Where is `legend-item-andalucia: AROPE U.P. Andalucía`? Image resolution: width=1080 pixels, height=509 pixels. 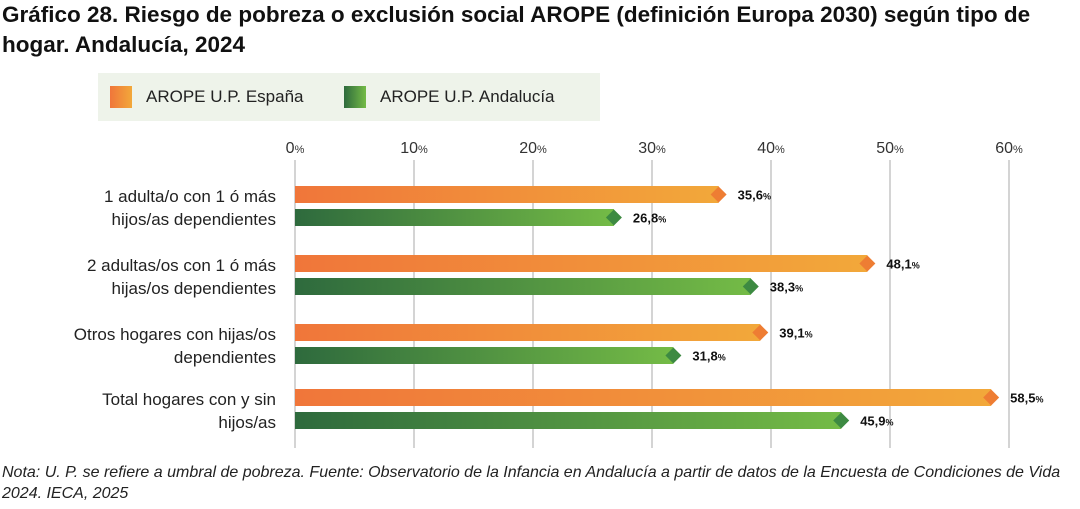 legend-item-andalucia: AROPE U.P. Andalucía is located at coordinates (449, 97).